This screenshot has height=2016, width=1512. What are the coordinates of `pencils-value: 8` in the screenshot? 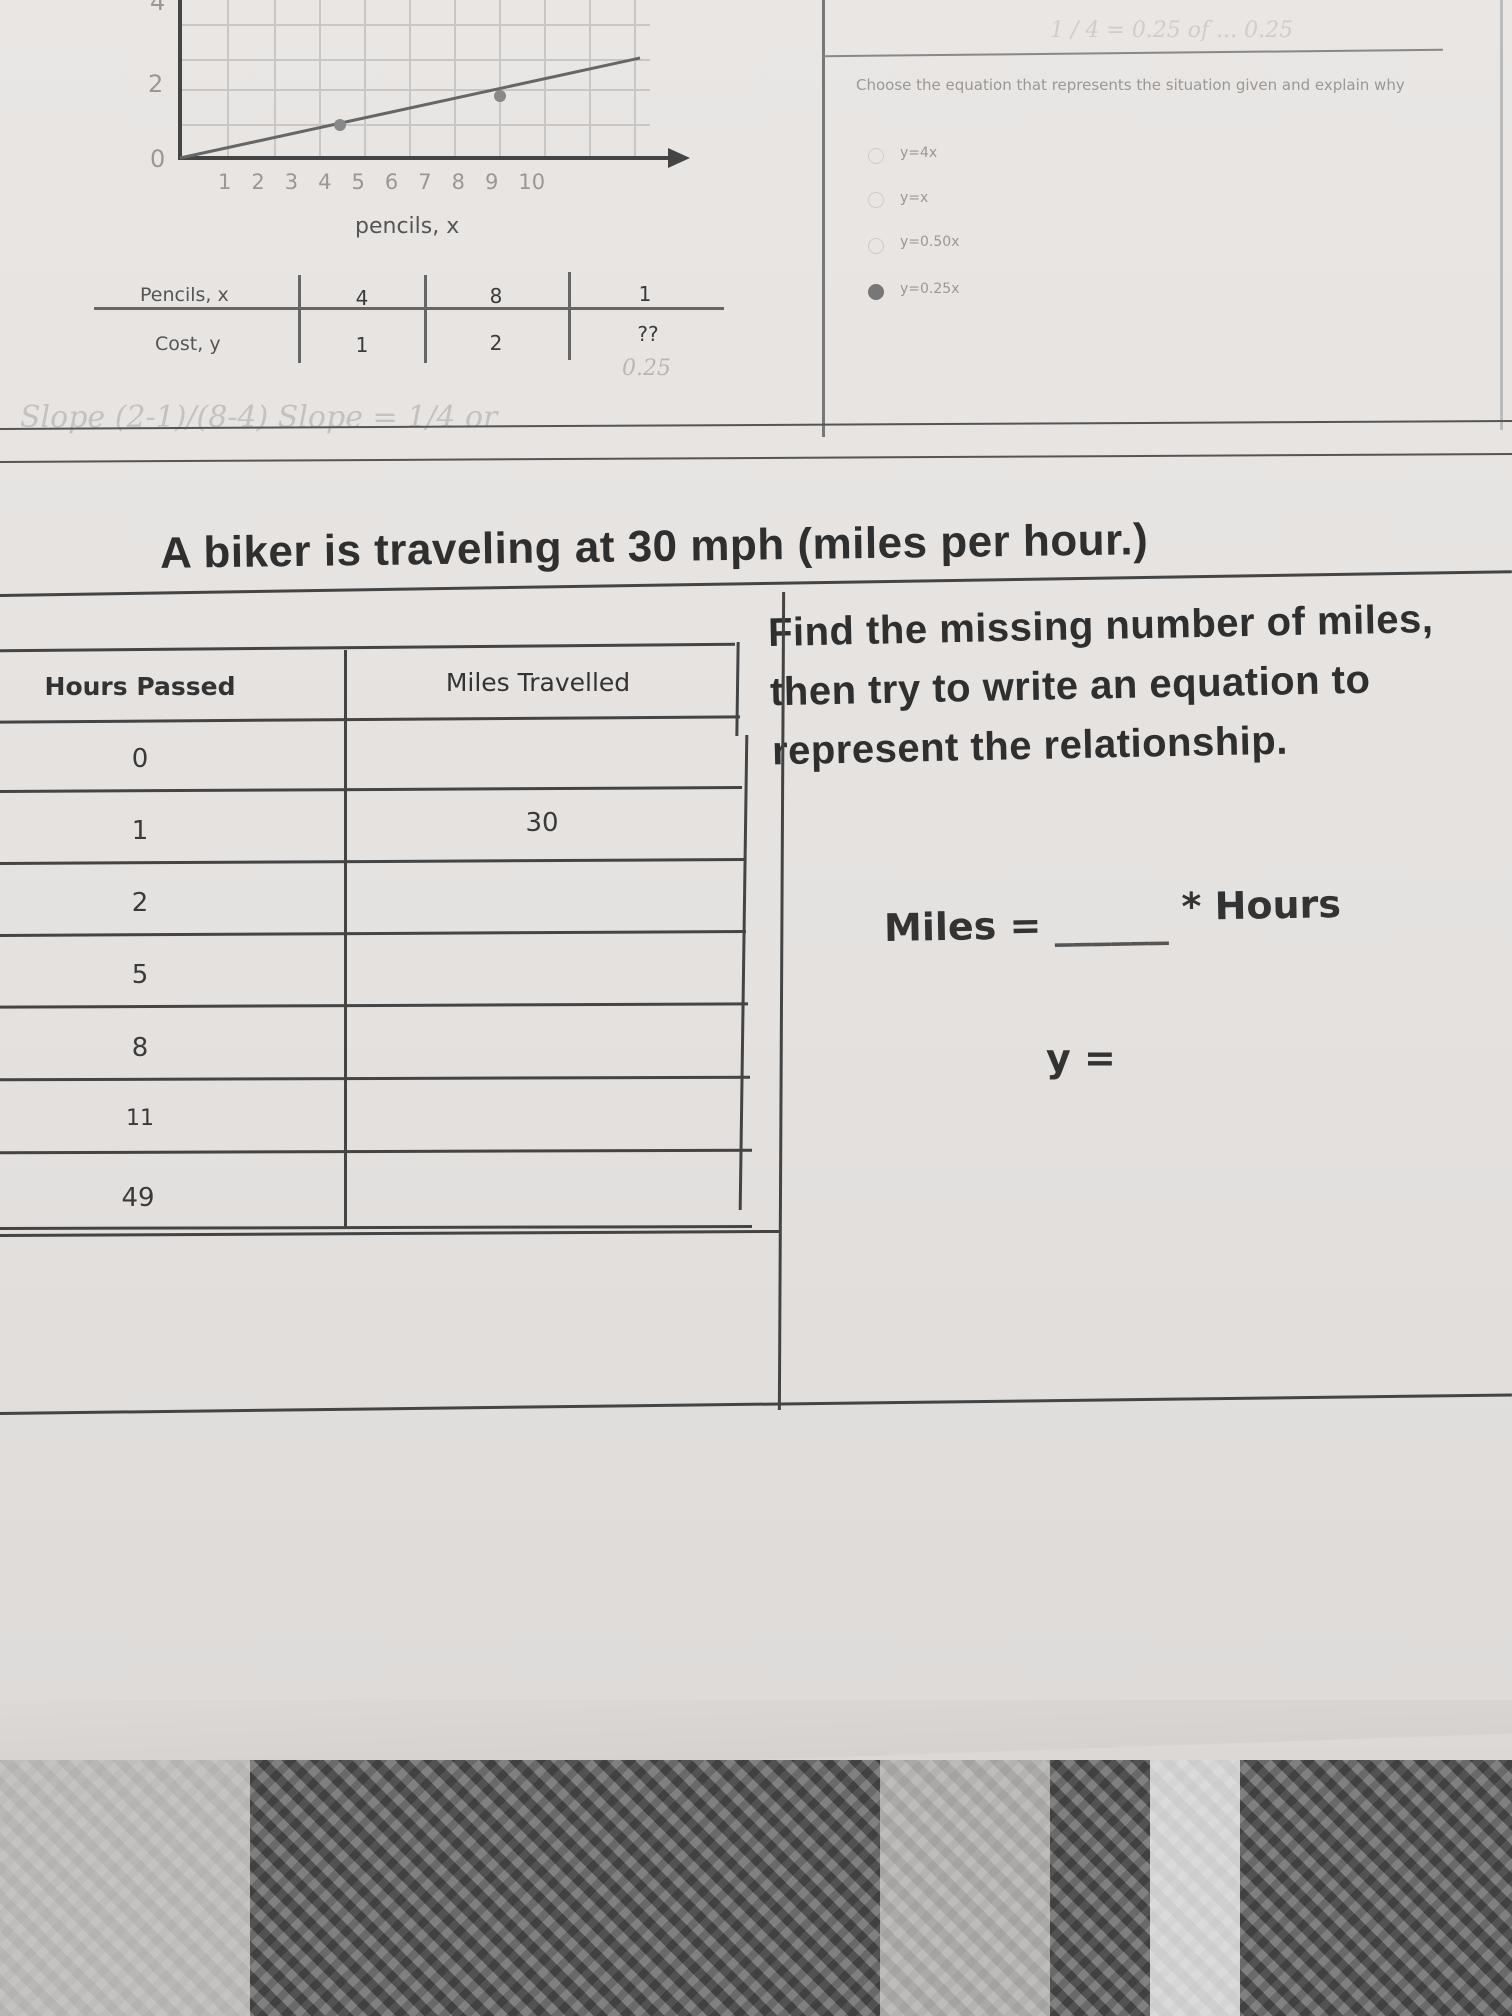 It's located at (496, 296).